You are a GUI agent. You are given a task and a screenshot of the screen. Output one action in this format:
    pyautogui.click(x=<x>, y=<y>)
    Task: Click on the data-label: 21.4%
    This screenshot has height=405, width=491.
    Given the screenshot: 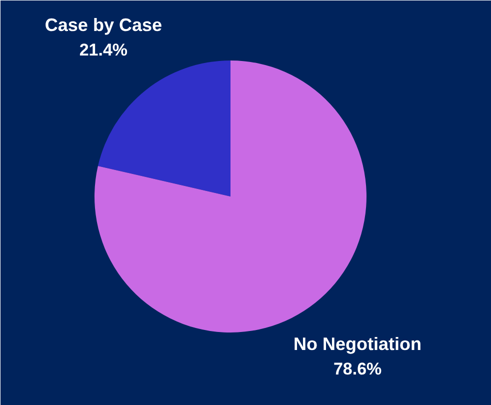 What is the action you would take?
    pyautogui.click(x=103, y=50)
    